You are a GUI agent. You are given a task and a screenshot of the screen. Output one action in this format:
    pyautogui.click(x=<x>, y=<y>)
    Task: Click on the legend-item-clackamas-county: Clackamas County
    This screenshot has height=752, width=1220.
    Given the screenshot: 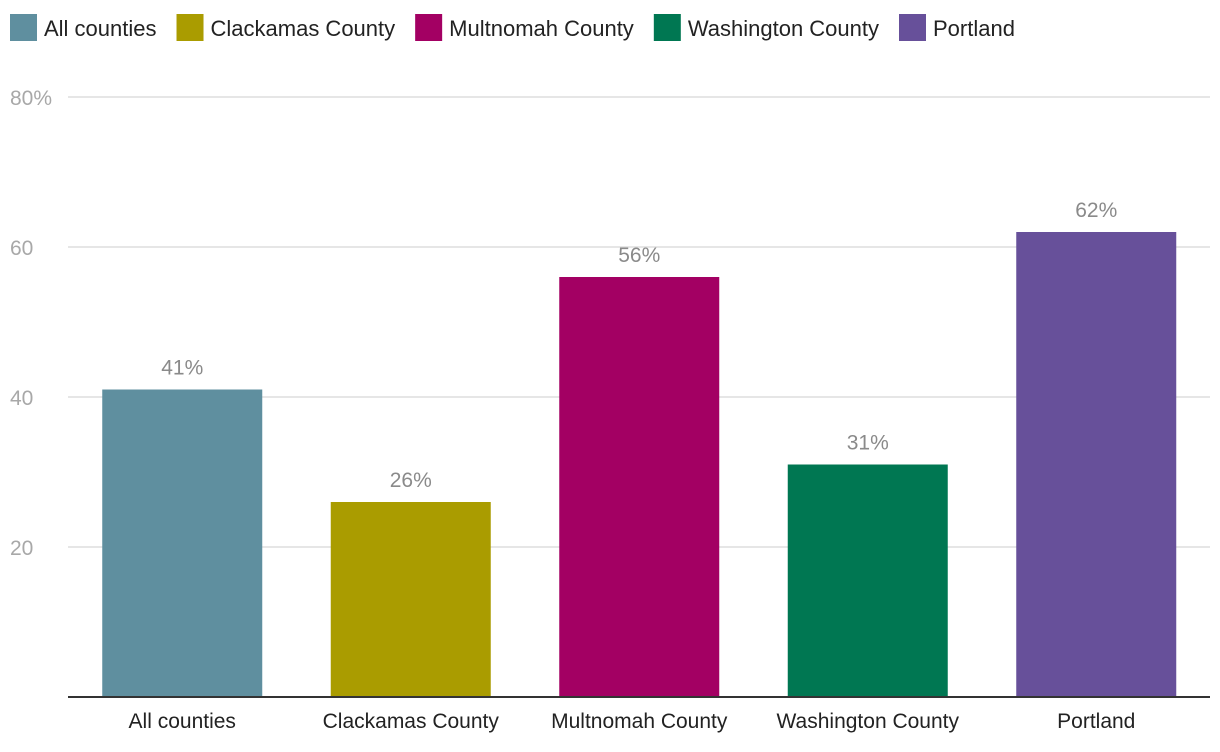 What is the action you would take?
    pyautogui.click(x=286, y=27)
    